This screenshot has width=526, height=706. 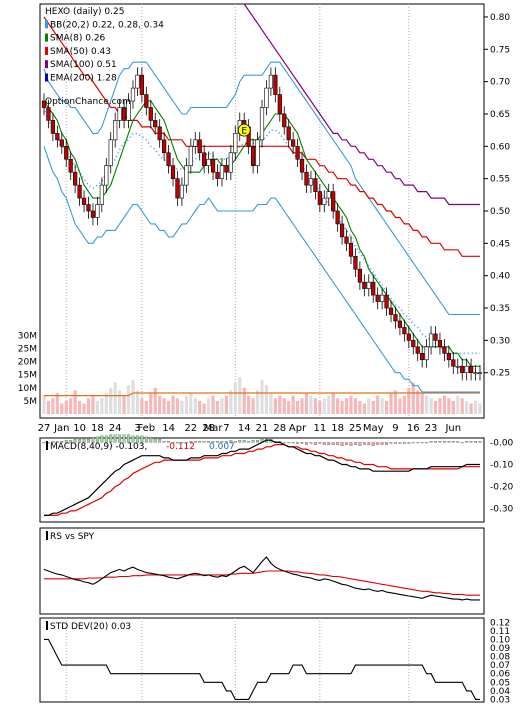 What do you see at coordinates (168, 428) in the screenshot?
I see `x-tick-label: 14` at bounding box center [168, 428].